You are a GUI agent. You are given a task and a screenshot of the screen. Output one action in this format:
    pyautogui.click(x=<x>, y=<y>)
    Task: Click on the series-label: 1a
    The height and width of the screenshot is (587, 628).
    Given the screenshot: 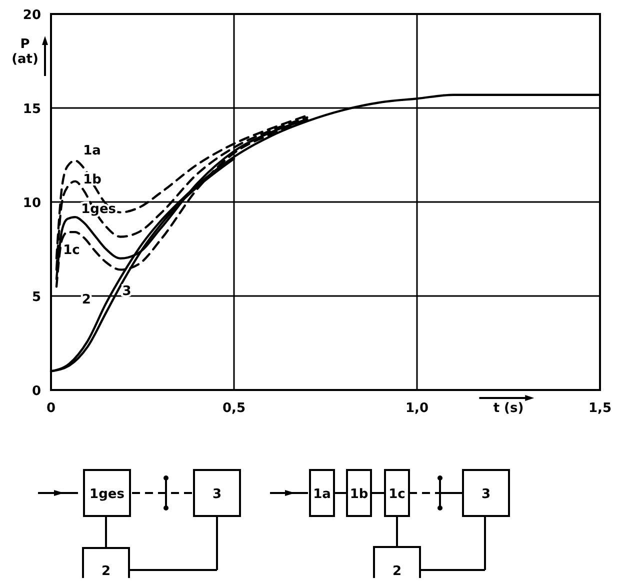 What is the action you would take?
    pyautogui.click(x=92, y=151)
    